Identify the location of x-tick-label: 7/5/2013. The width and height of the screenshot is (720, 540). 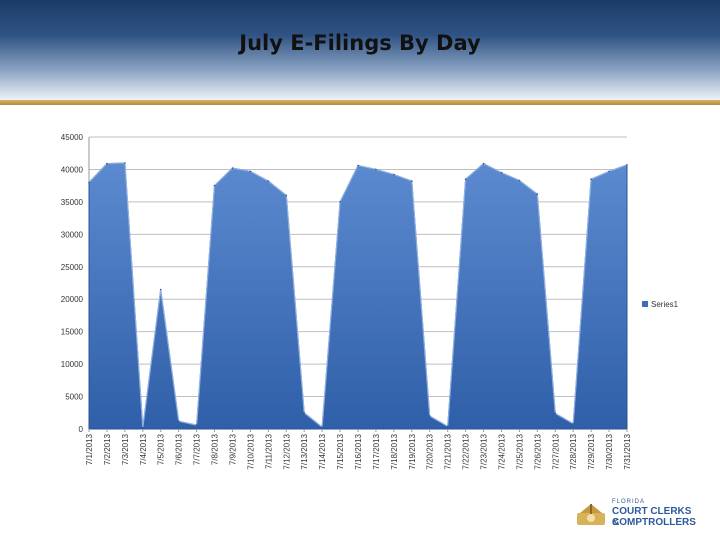
(161, 449).